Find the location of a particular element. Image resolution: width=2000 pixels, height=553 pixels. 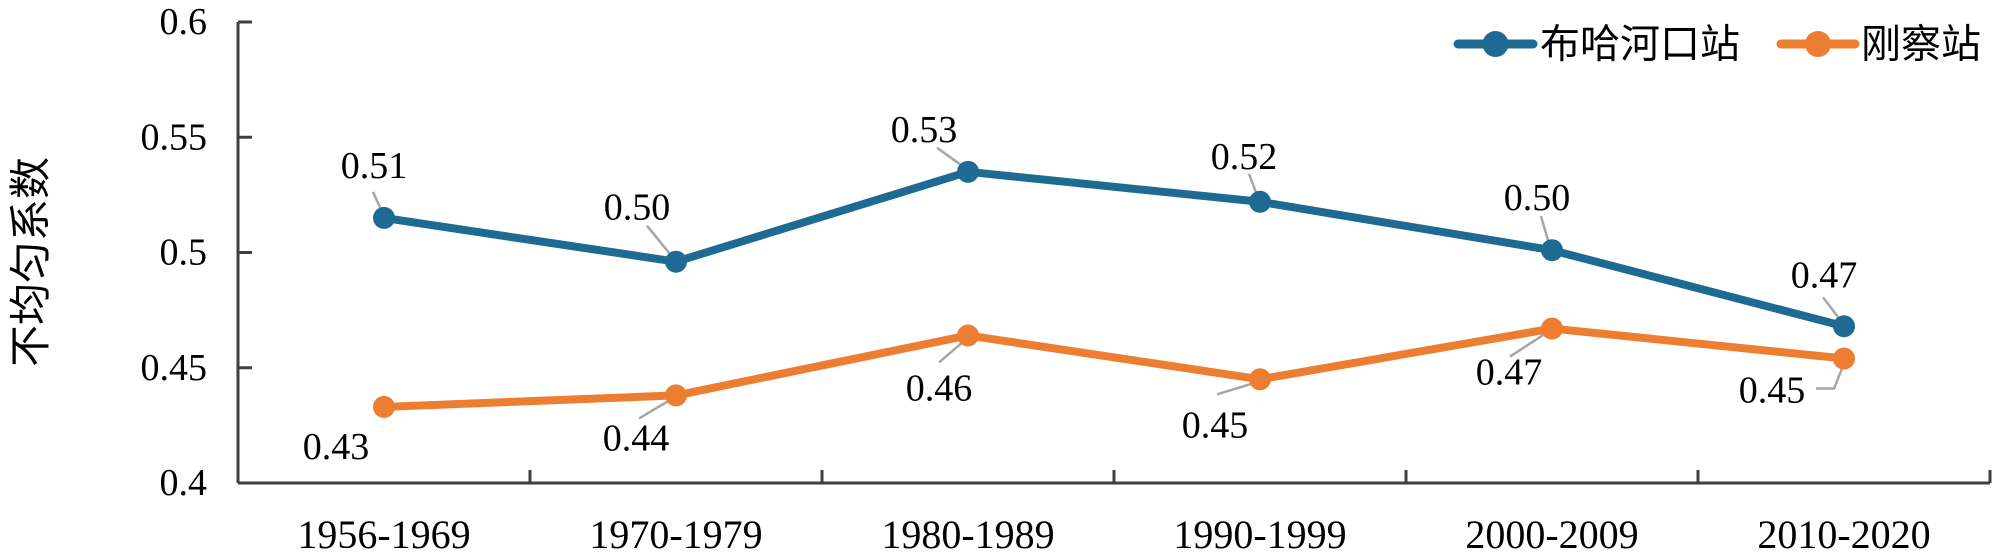

data-label: 0.46 is located at coordinates (939, 388).